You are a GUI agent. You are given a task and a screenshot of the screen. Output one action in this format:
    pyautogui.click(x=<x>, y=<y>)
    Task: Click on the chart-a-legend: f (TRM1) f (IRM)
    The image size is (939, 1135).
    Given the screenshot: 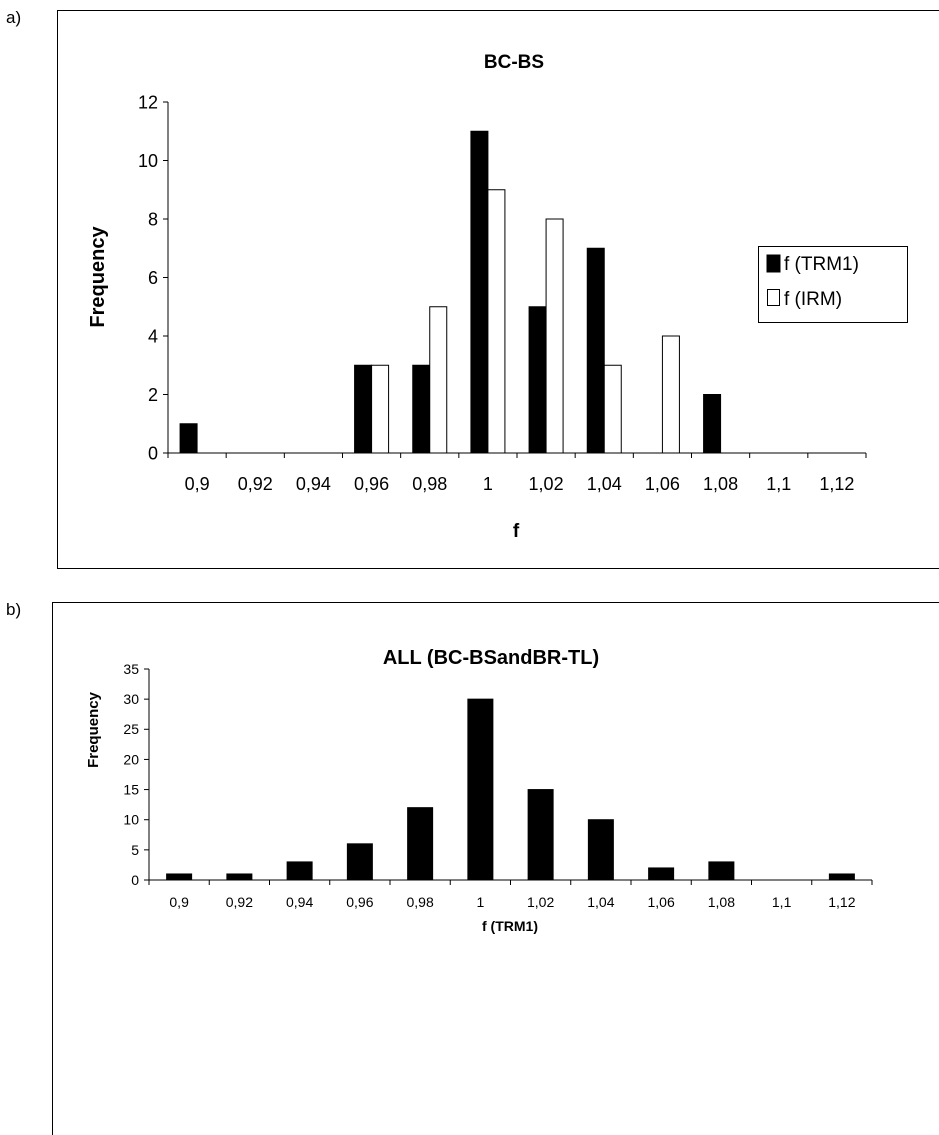 What is the action you would take?
    pyautogui.click(x=833, y=284)
    